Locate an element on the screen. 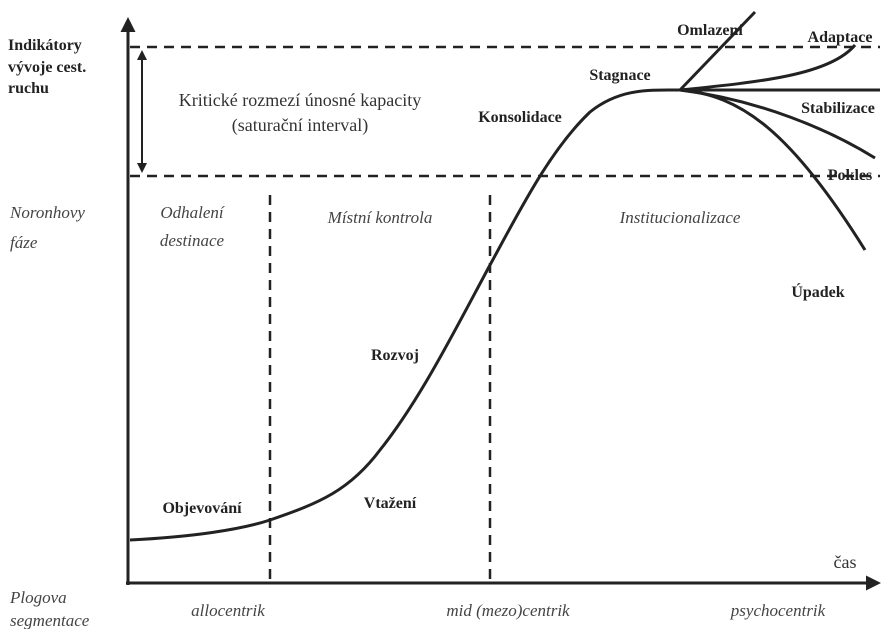  stage-label: Pokles is located at coordinates (850, 175).